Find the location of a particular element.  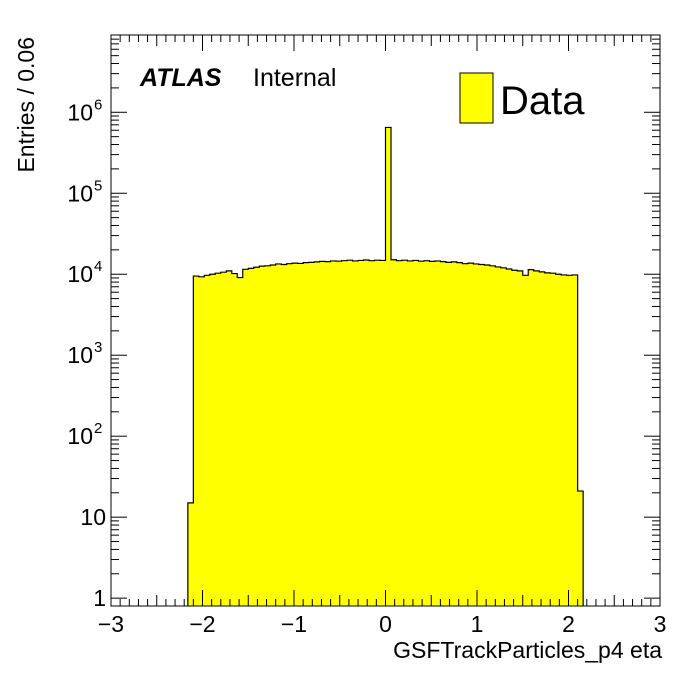

x-tick-label: −1 is located at coordinates (294, 624).